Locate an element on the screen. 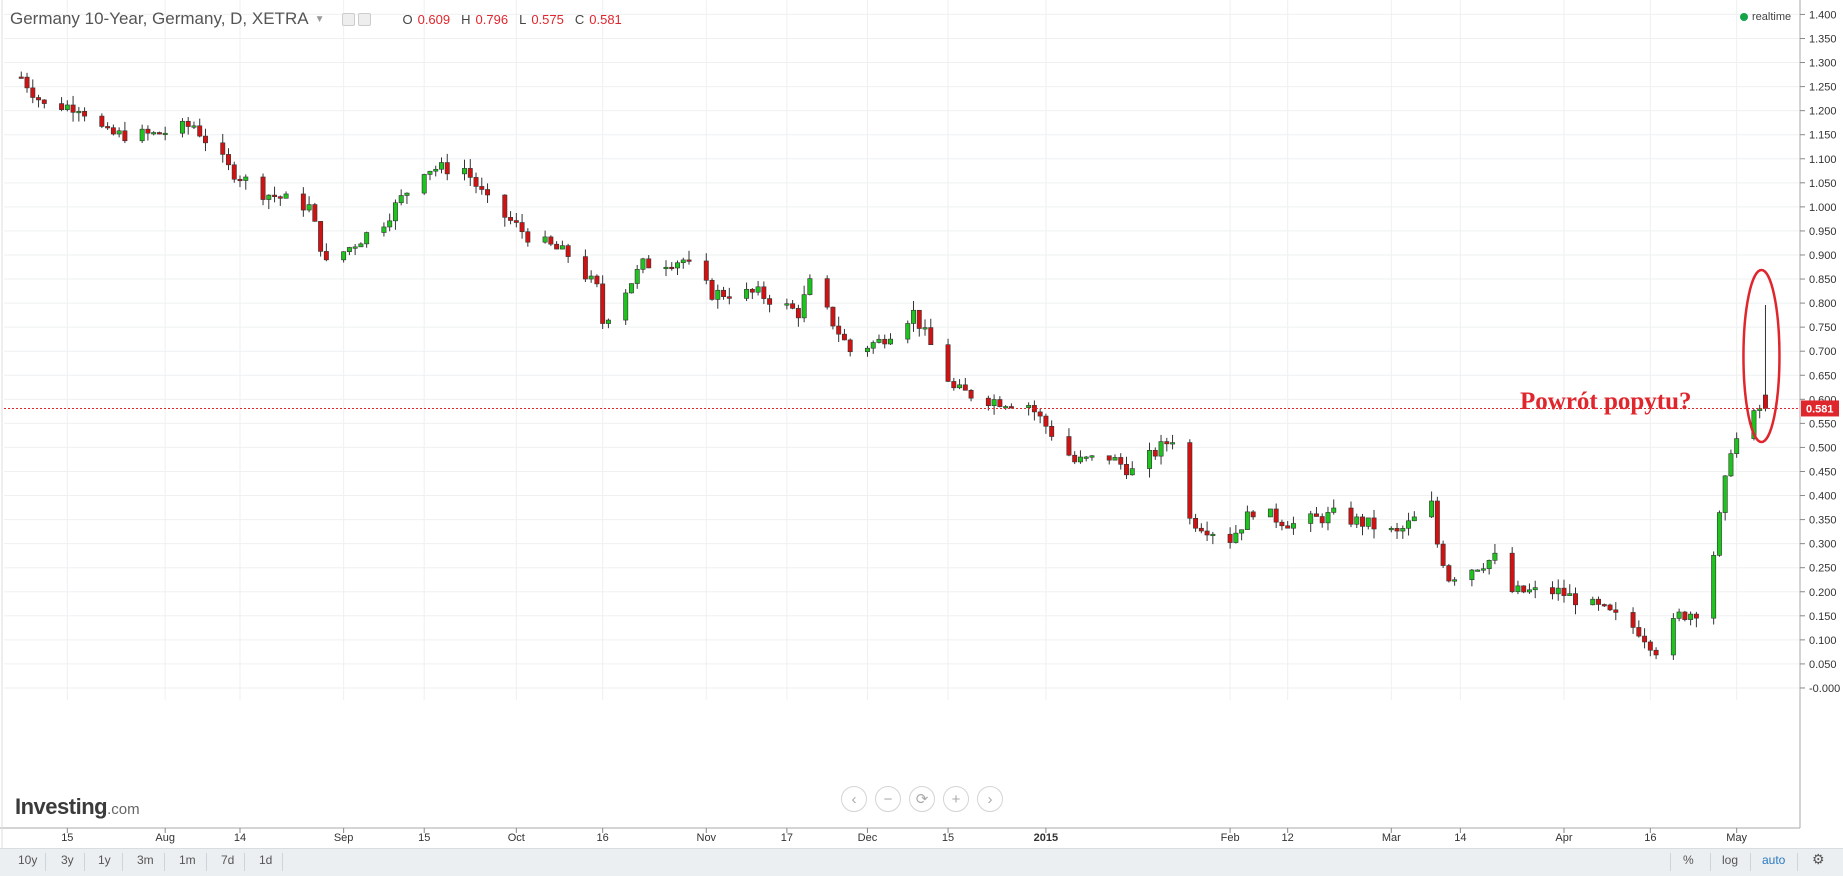 The height and width of the screenshot is (876, 1843). y-tick-label: 1.050 is located at coordinates (1823, 184).